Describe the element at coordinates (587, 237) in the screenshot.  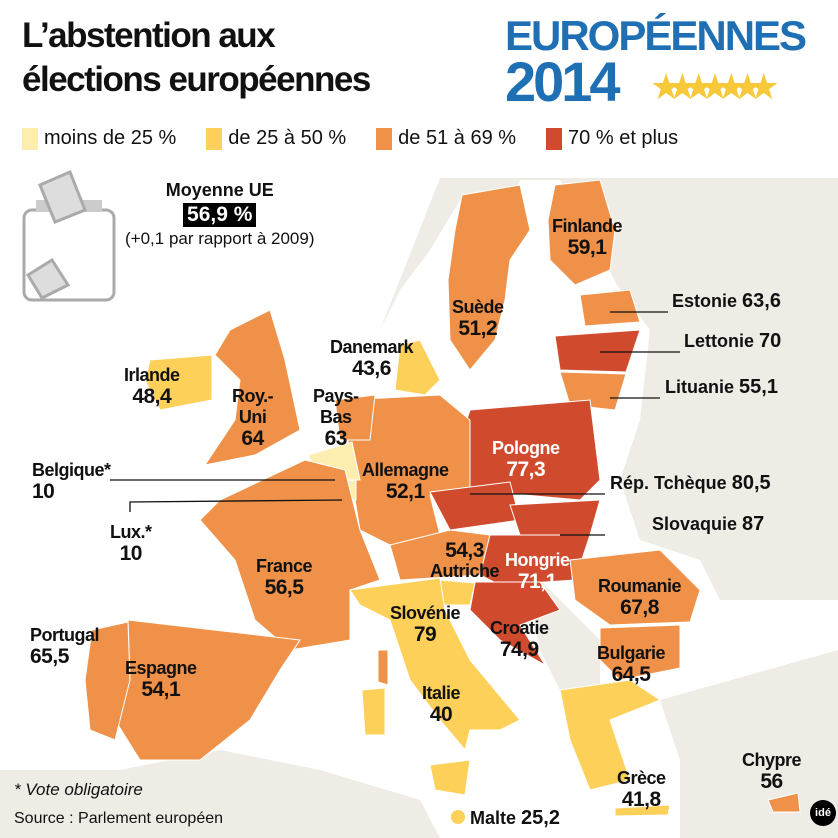
I see `label-finlande: Finlande 59,1` at that location.